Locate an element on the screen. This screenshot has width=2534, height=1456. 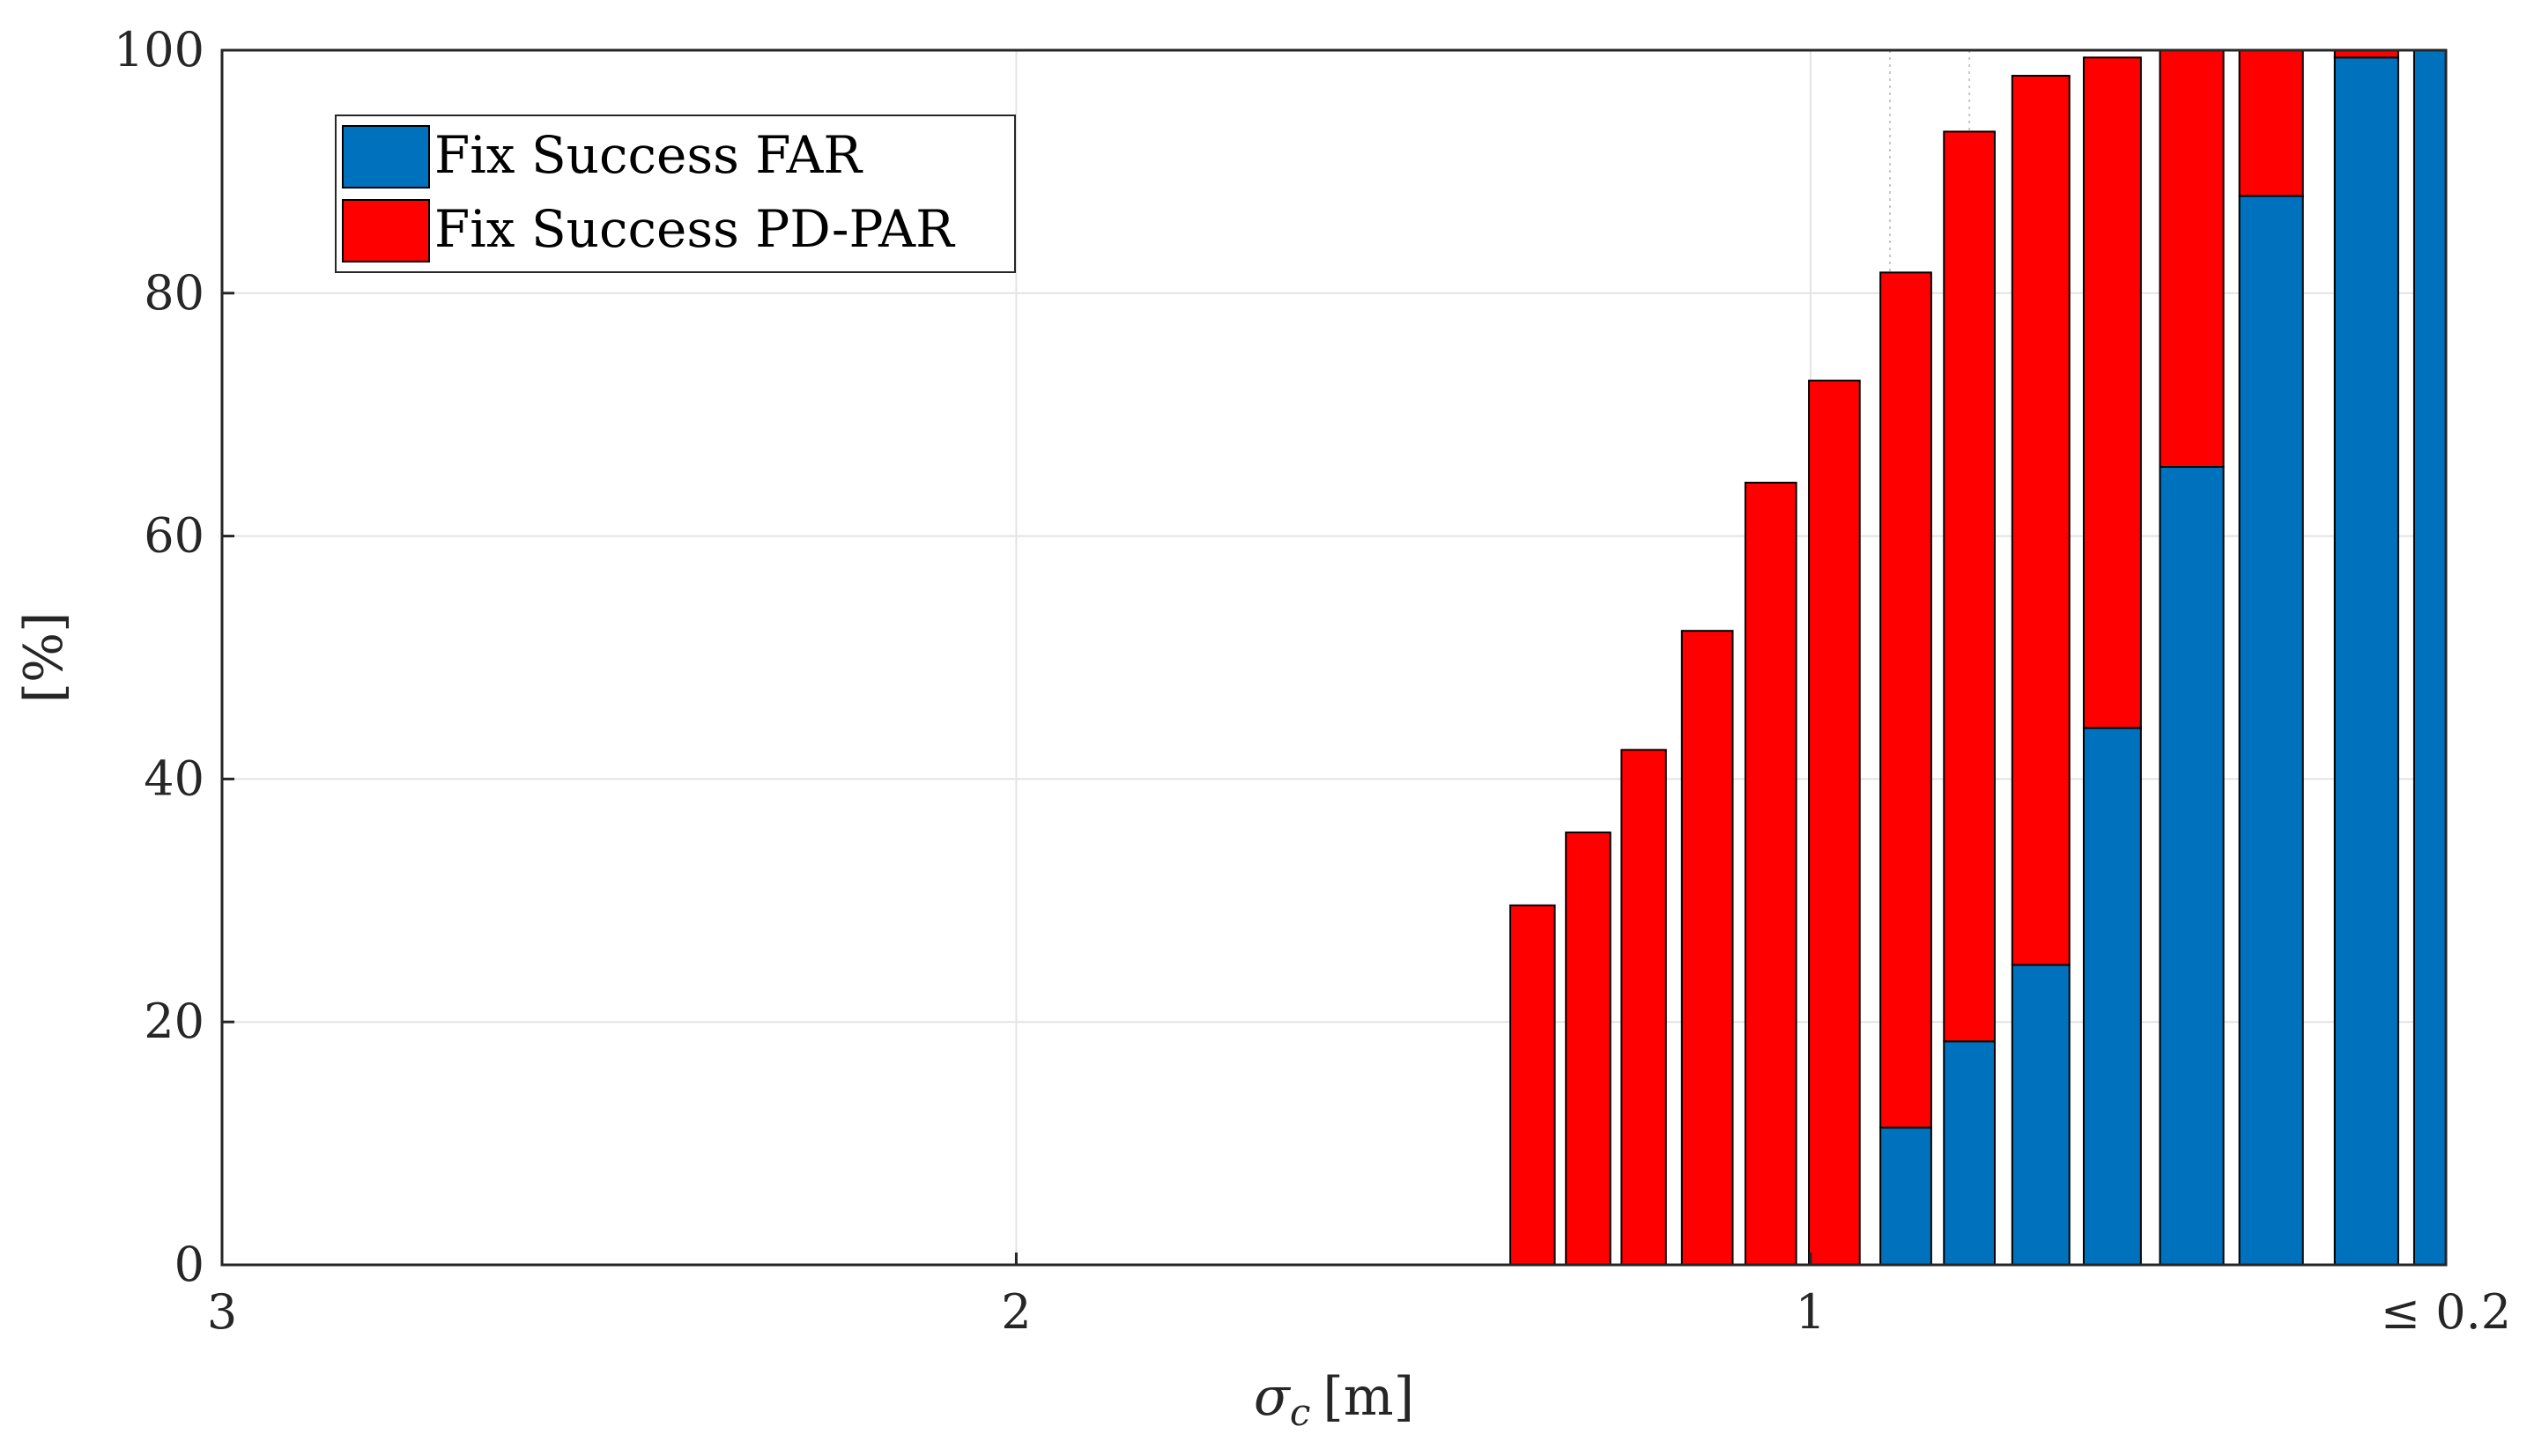
y-tick-label: 60 is located at coordinates (174, 536).